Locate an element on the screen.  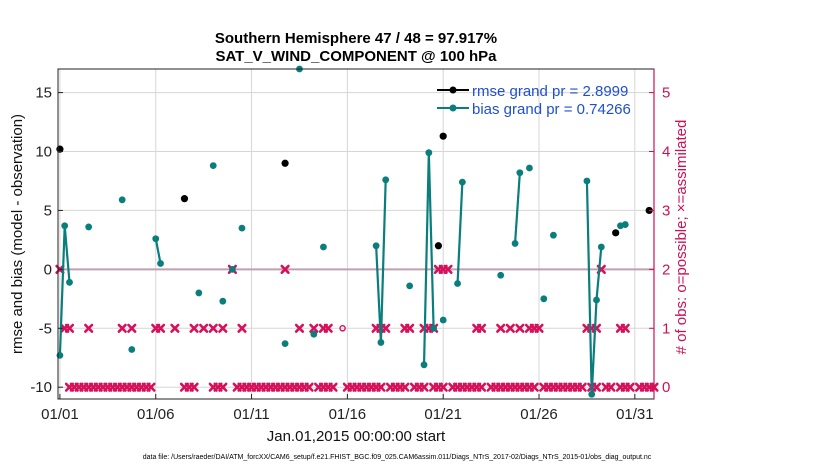
right-y-tick-label: 3 is located at coordinates (666, 210).